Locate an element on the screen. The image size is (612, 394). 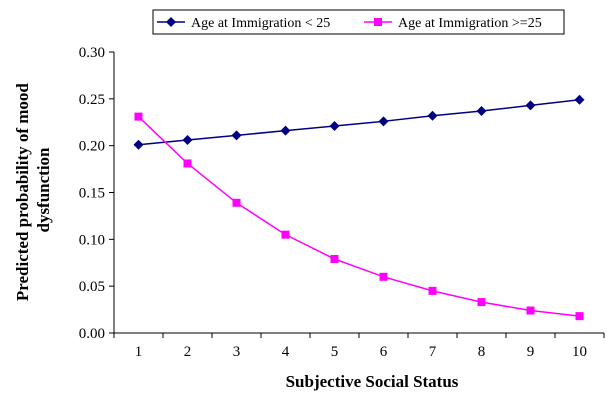
x-tick-label: 8 is located at coordinates (482, 352).